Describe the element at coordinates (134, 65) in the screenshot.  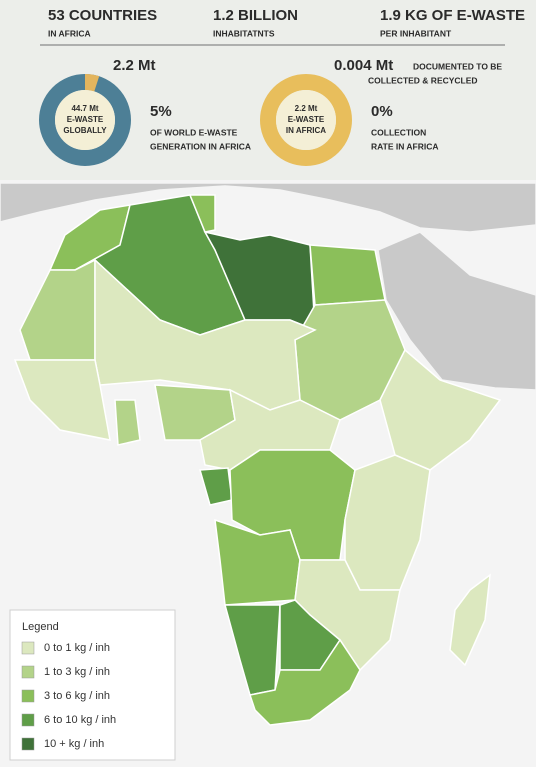
I see `donut-total: 2.2 Mt` at that location.